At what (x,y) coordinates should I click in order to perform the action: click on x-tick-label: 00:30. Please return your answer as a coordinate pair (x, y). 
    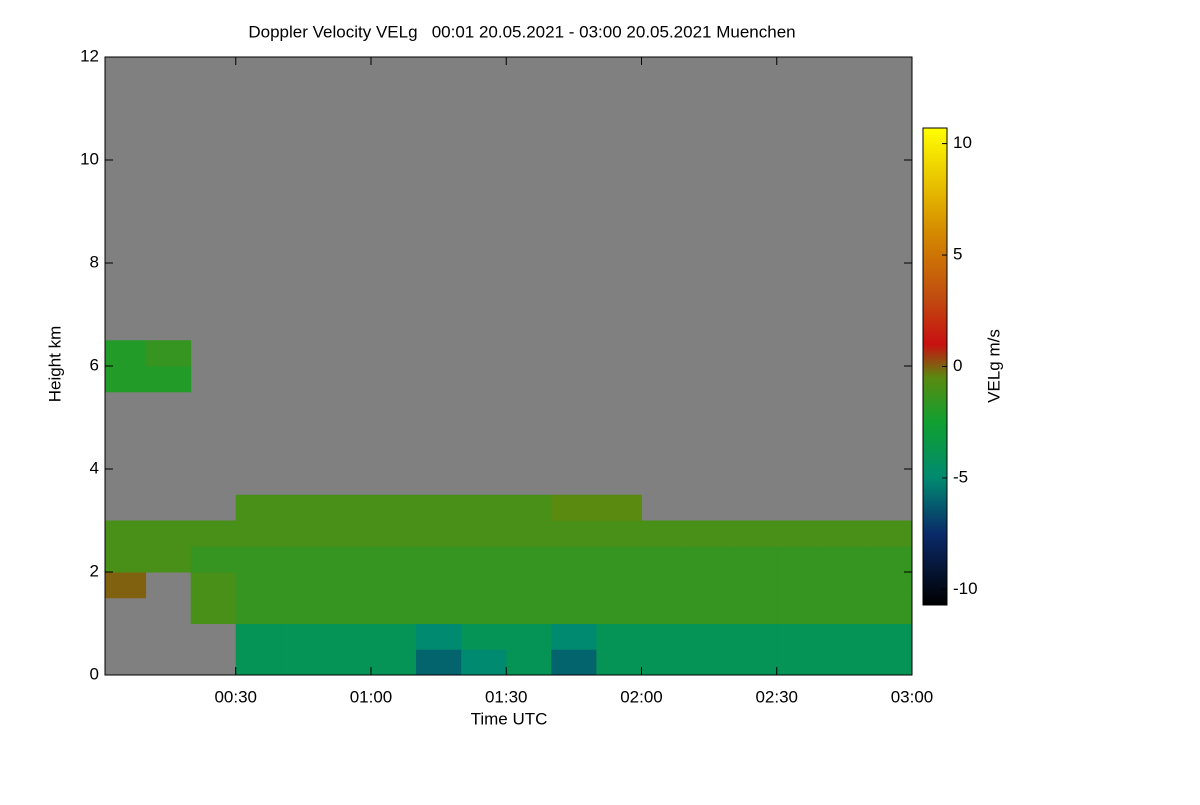
    Looking at the image, I should click on (235, 696).